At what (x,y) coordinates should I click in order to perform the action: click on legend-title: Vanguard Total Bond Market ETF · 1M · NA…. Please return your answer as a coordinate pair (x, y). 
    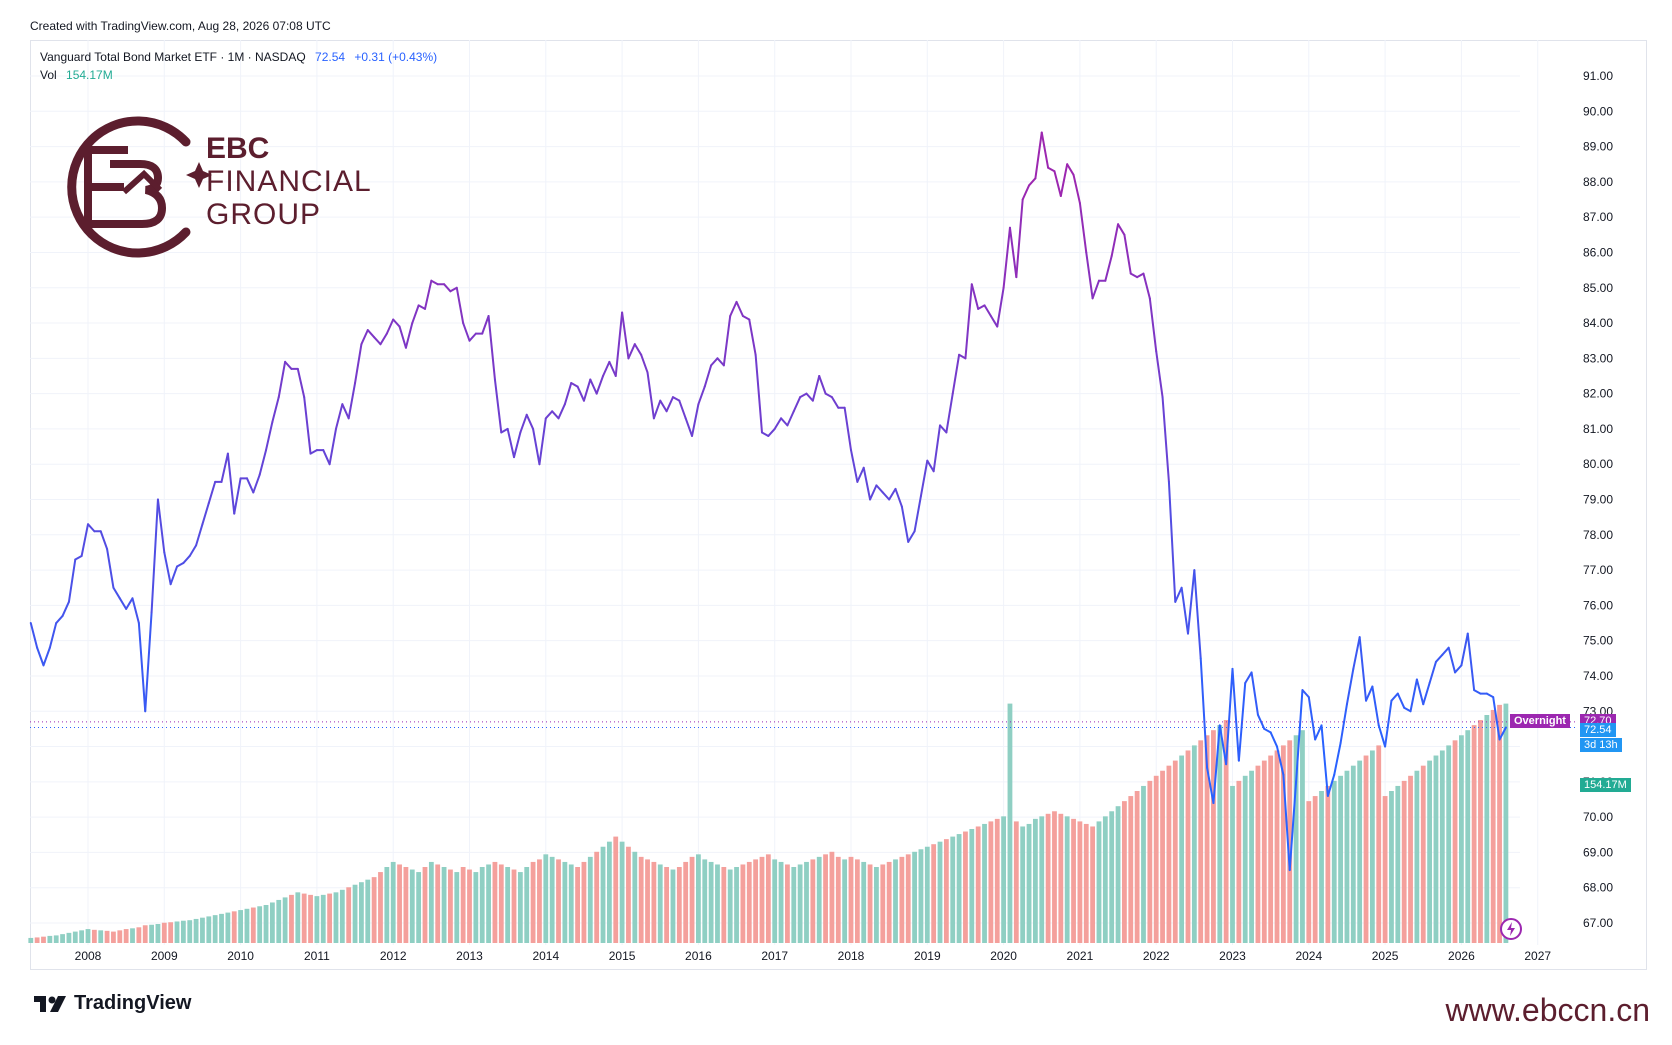
    Looking at the image, I should click on (173, 57).